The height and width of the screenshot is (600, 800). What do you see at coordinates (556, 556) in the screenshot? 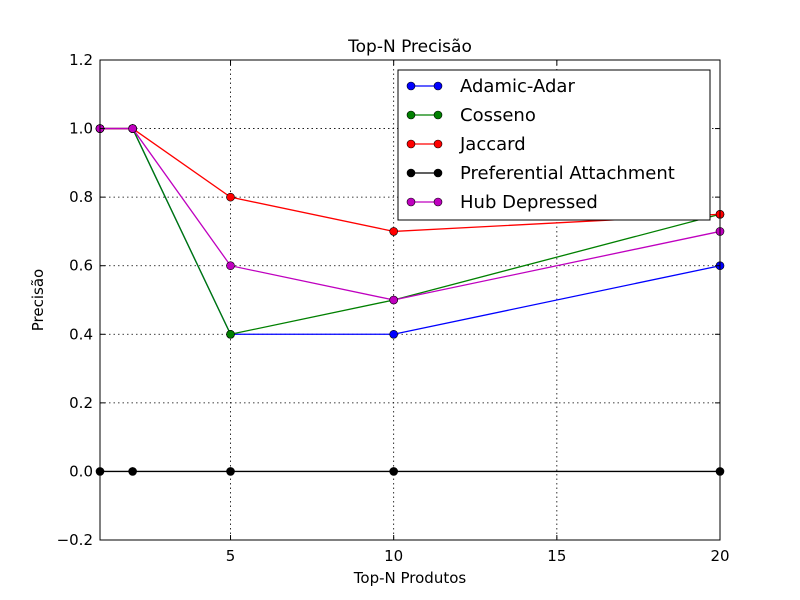
I see `x-tick-label: 15` at bounding box center [556, 556].